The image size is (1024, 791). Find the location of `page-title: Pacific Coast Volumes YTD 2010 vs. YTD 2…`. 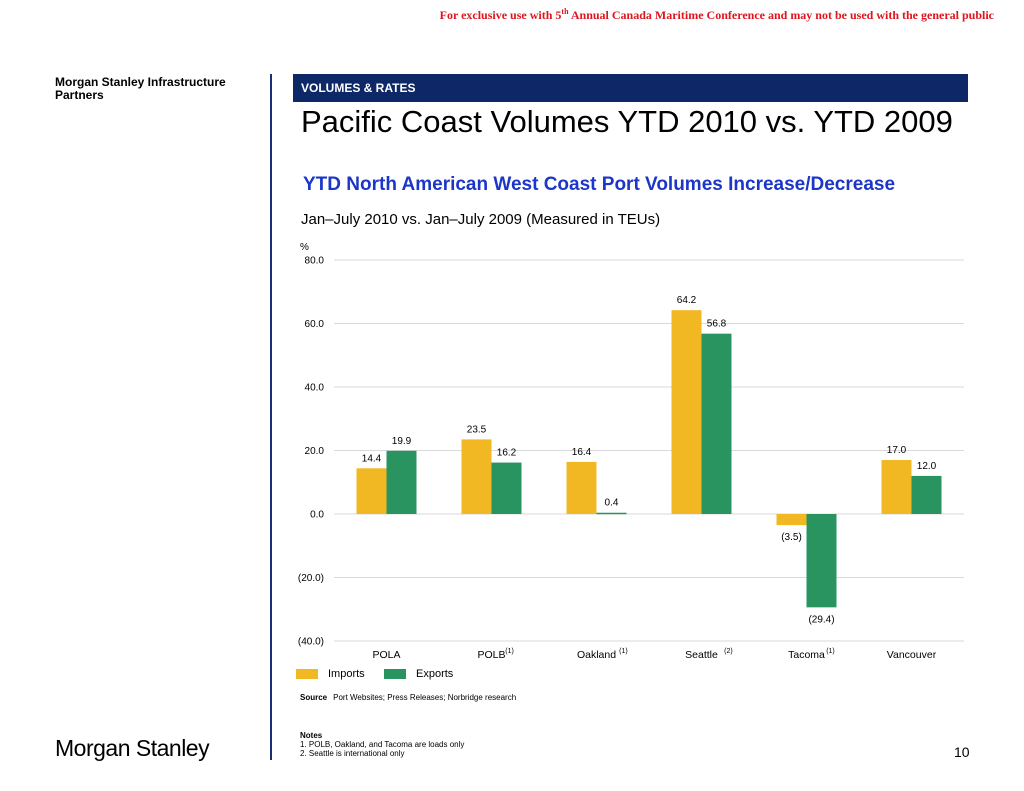

page-title: Pacific Coast Volumes YTD 2010 vs. YTD 2… is located at coordinates (627, 121).